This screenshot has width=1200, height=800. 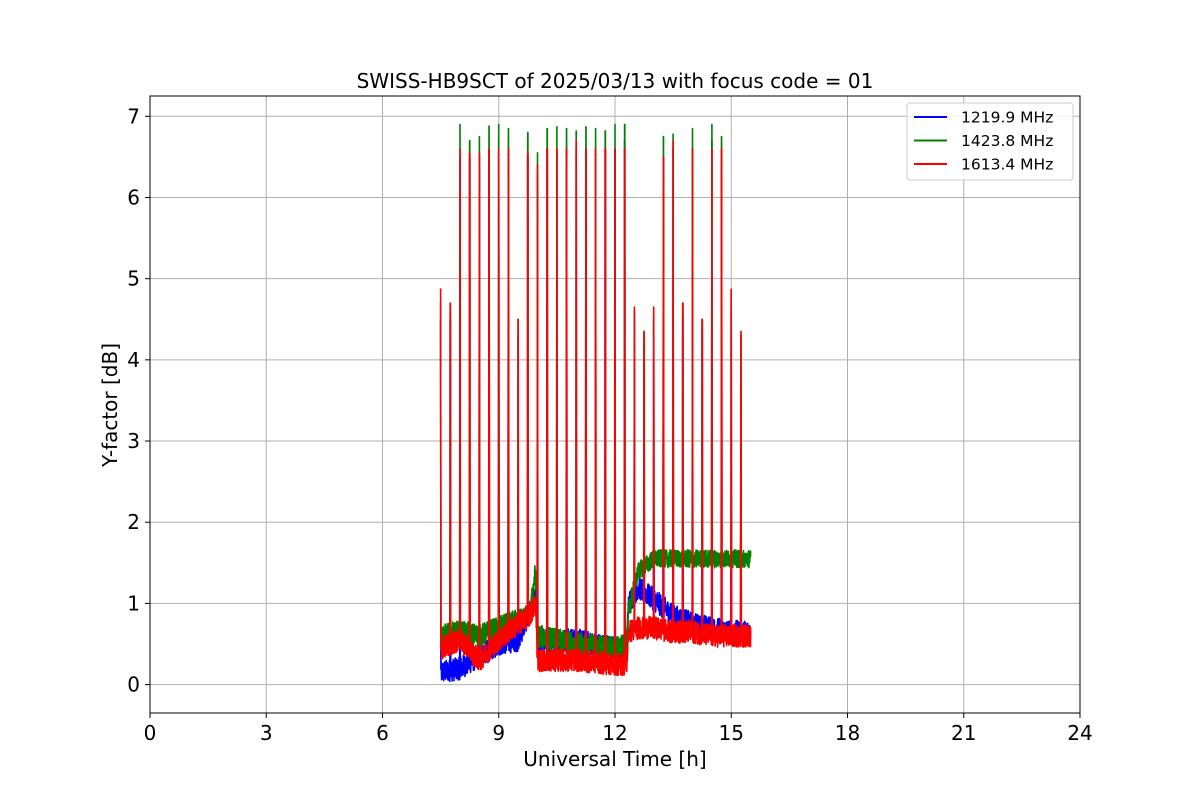 I want to click on y-tick-label: 1, so click(x=133, y=603).